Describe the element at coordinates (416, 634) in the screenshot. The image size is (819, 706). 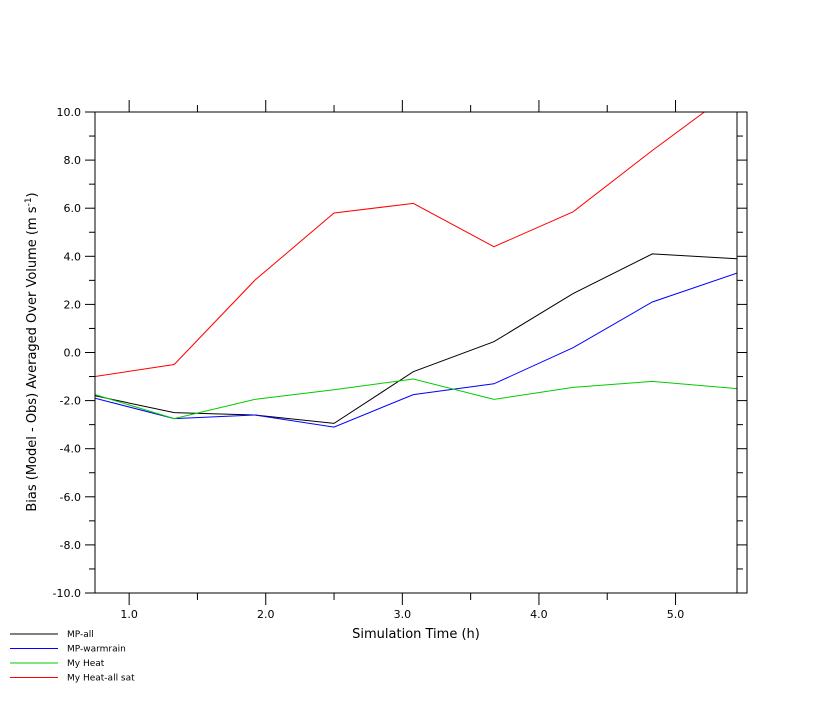
I see `x-axis-title: Simulation Time (h)` at that location.